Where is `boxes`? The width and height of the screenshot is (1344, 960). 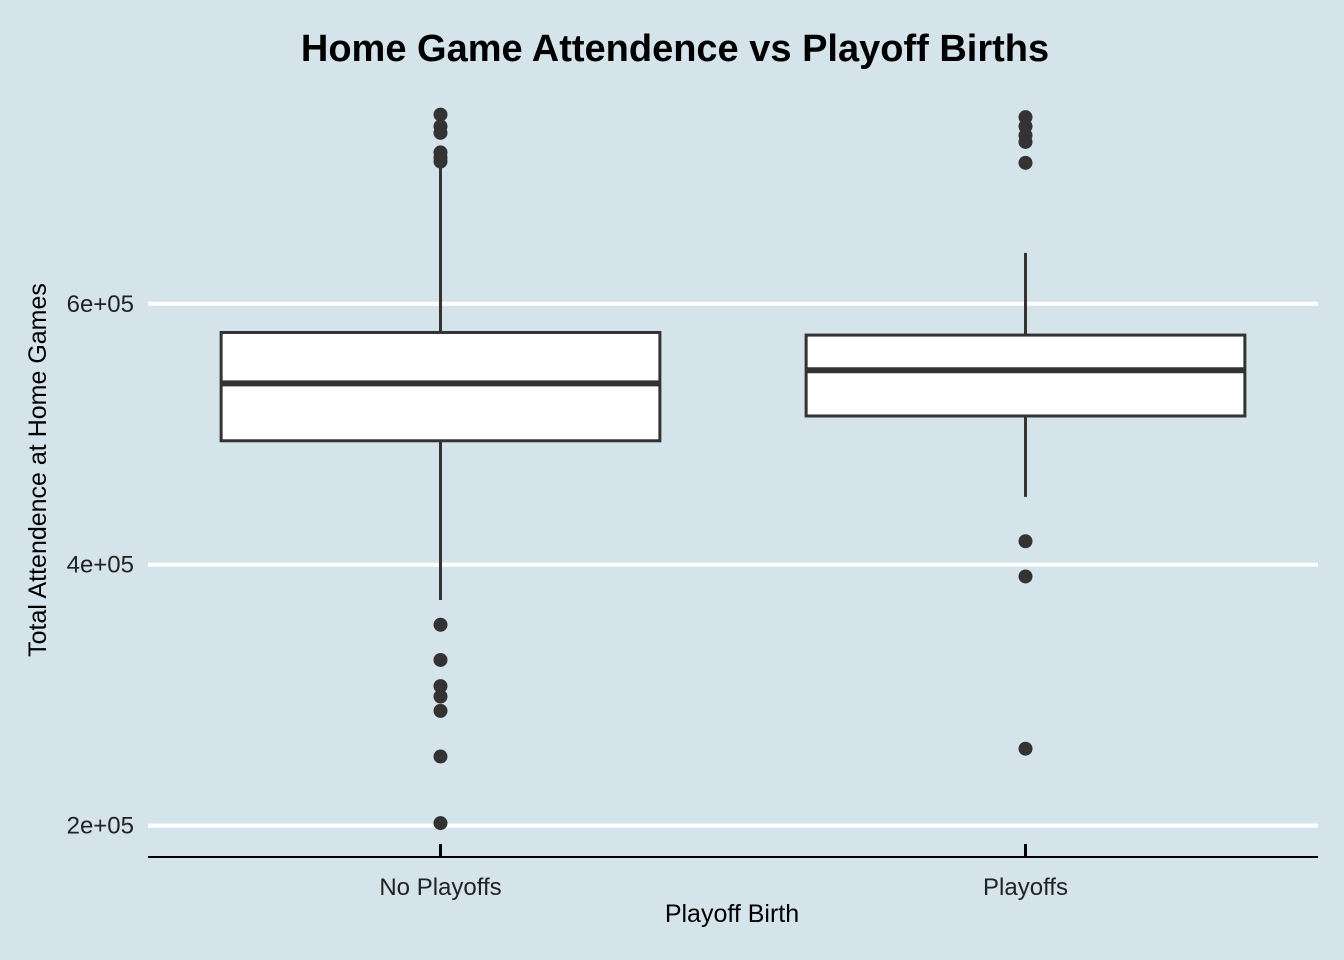
boxes is located at coordinates (733, 386).